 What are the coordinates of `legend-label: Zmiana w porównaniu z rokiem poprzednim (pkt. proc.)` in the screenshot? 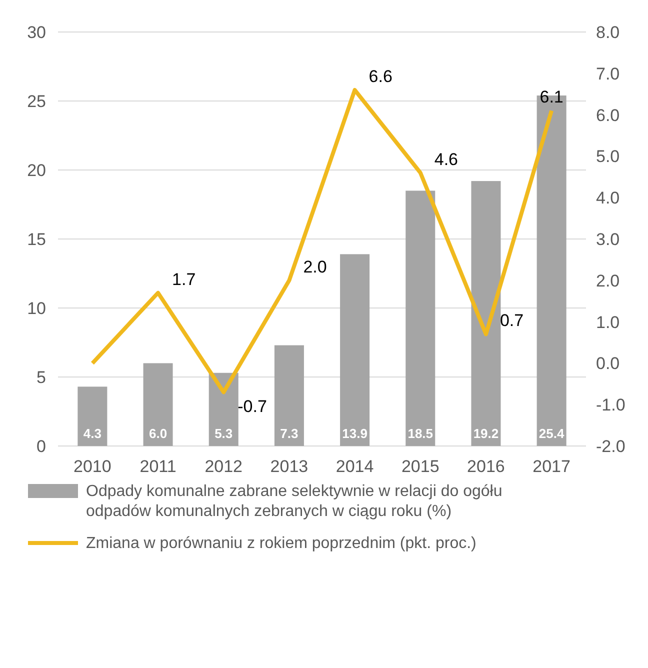 It's located at (281, 543).